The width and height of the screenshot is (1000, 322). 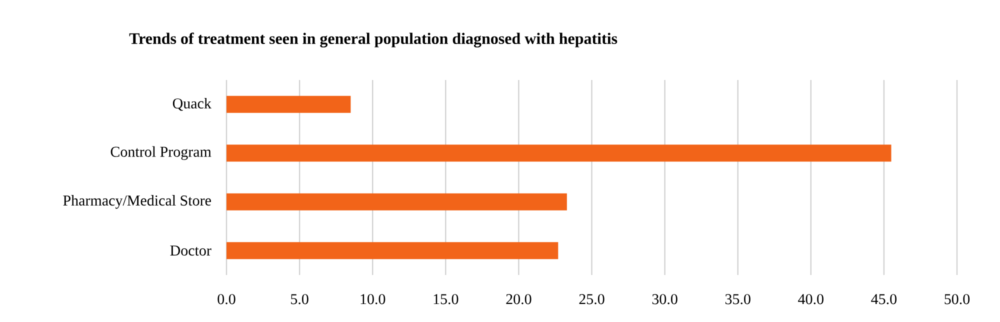 I want to click on x-tick-label: 35.0, so click(x=737, y=299).